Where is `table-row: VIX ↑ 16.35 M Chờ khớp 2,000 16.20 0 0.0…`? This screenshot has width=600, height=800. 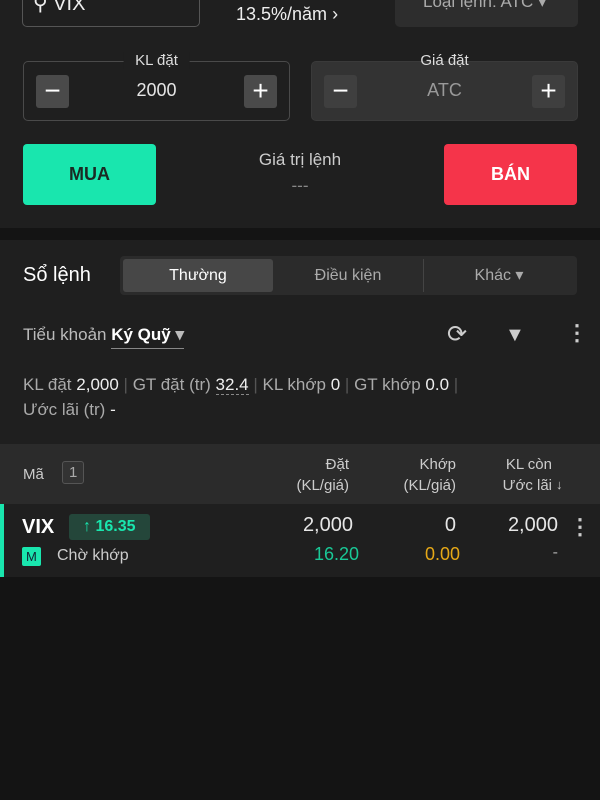 table-row: VIX ↑ 16.35 M Chờ khớp 2,000 16.20 0 0.0… is located at coordinates (300, 540).